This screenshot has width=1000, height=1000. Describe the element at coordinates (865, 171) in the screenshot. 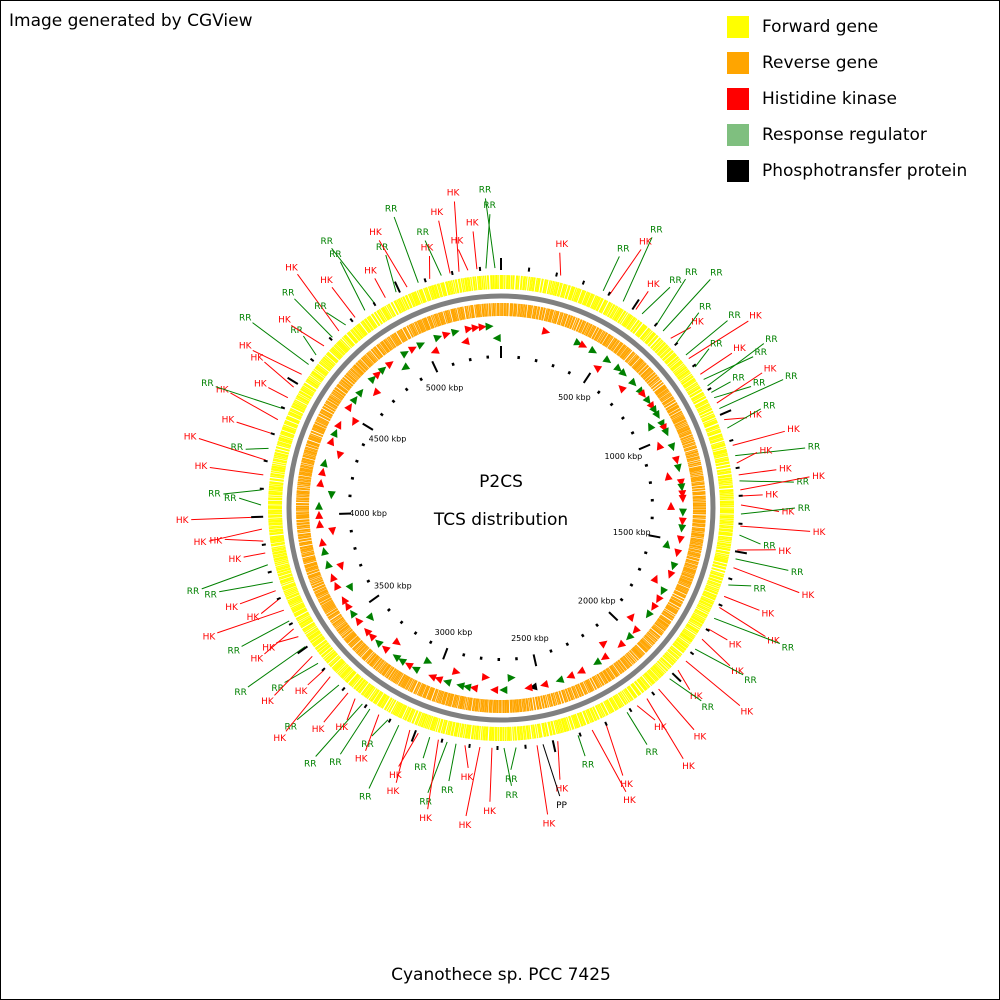

I see `legend-label-phosphotransfer-protein: Phosphotransfer protein` at that location.